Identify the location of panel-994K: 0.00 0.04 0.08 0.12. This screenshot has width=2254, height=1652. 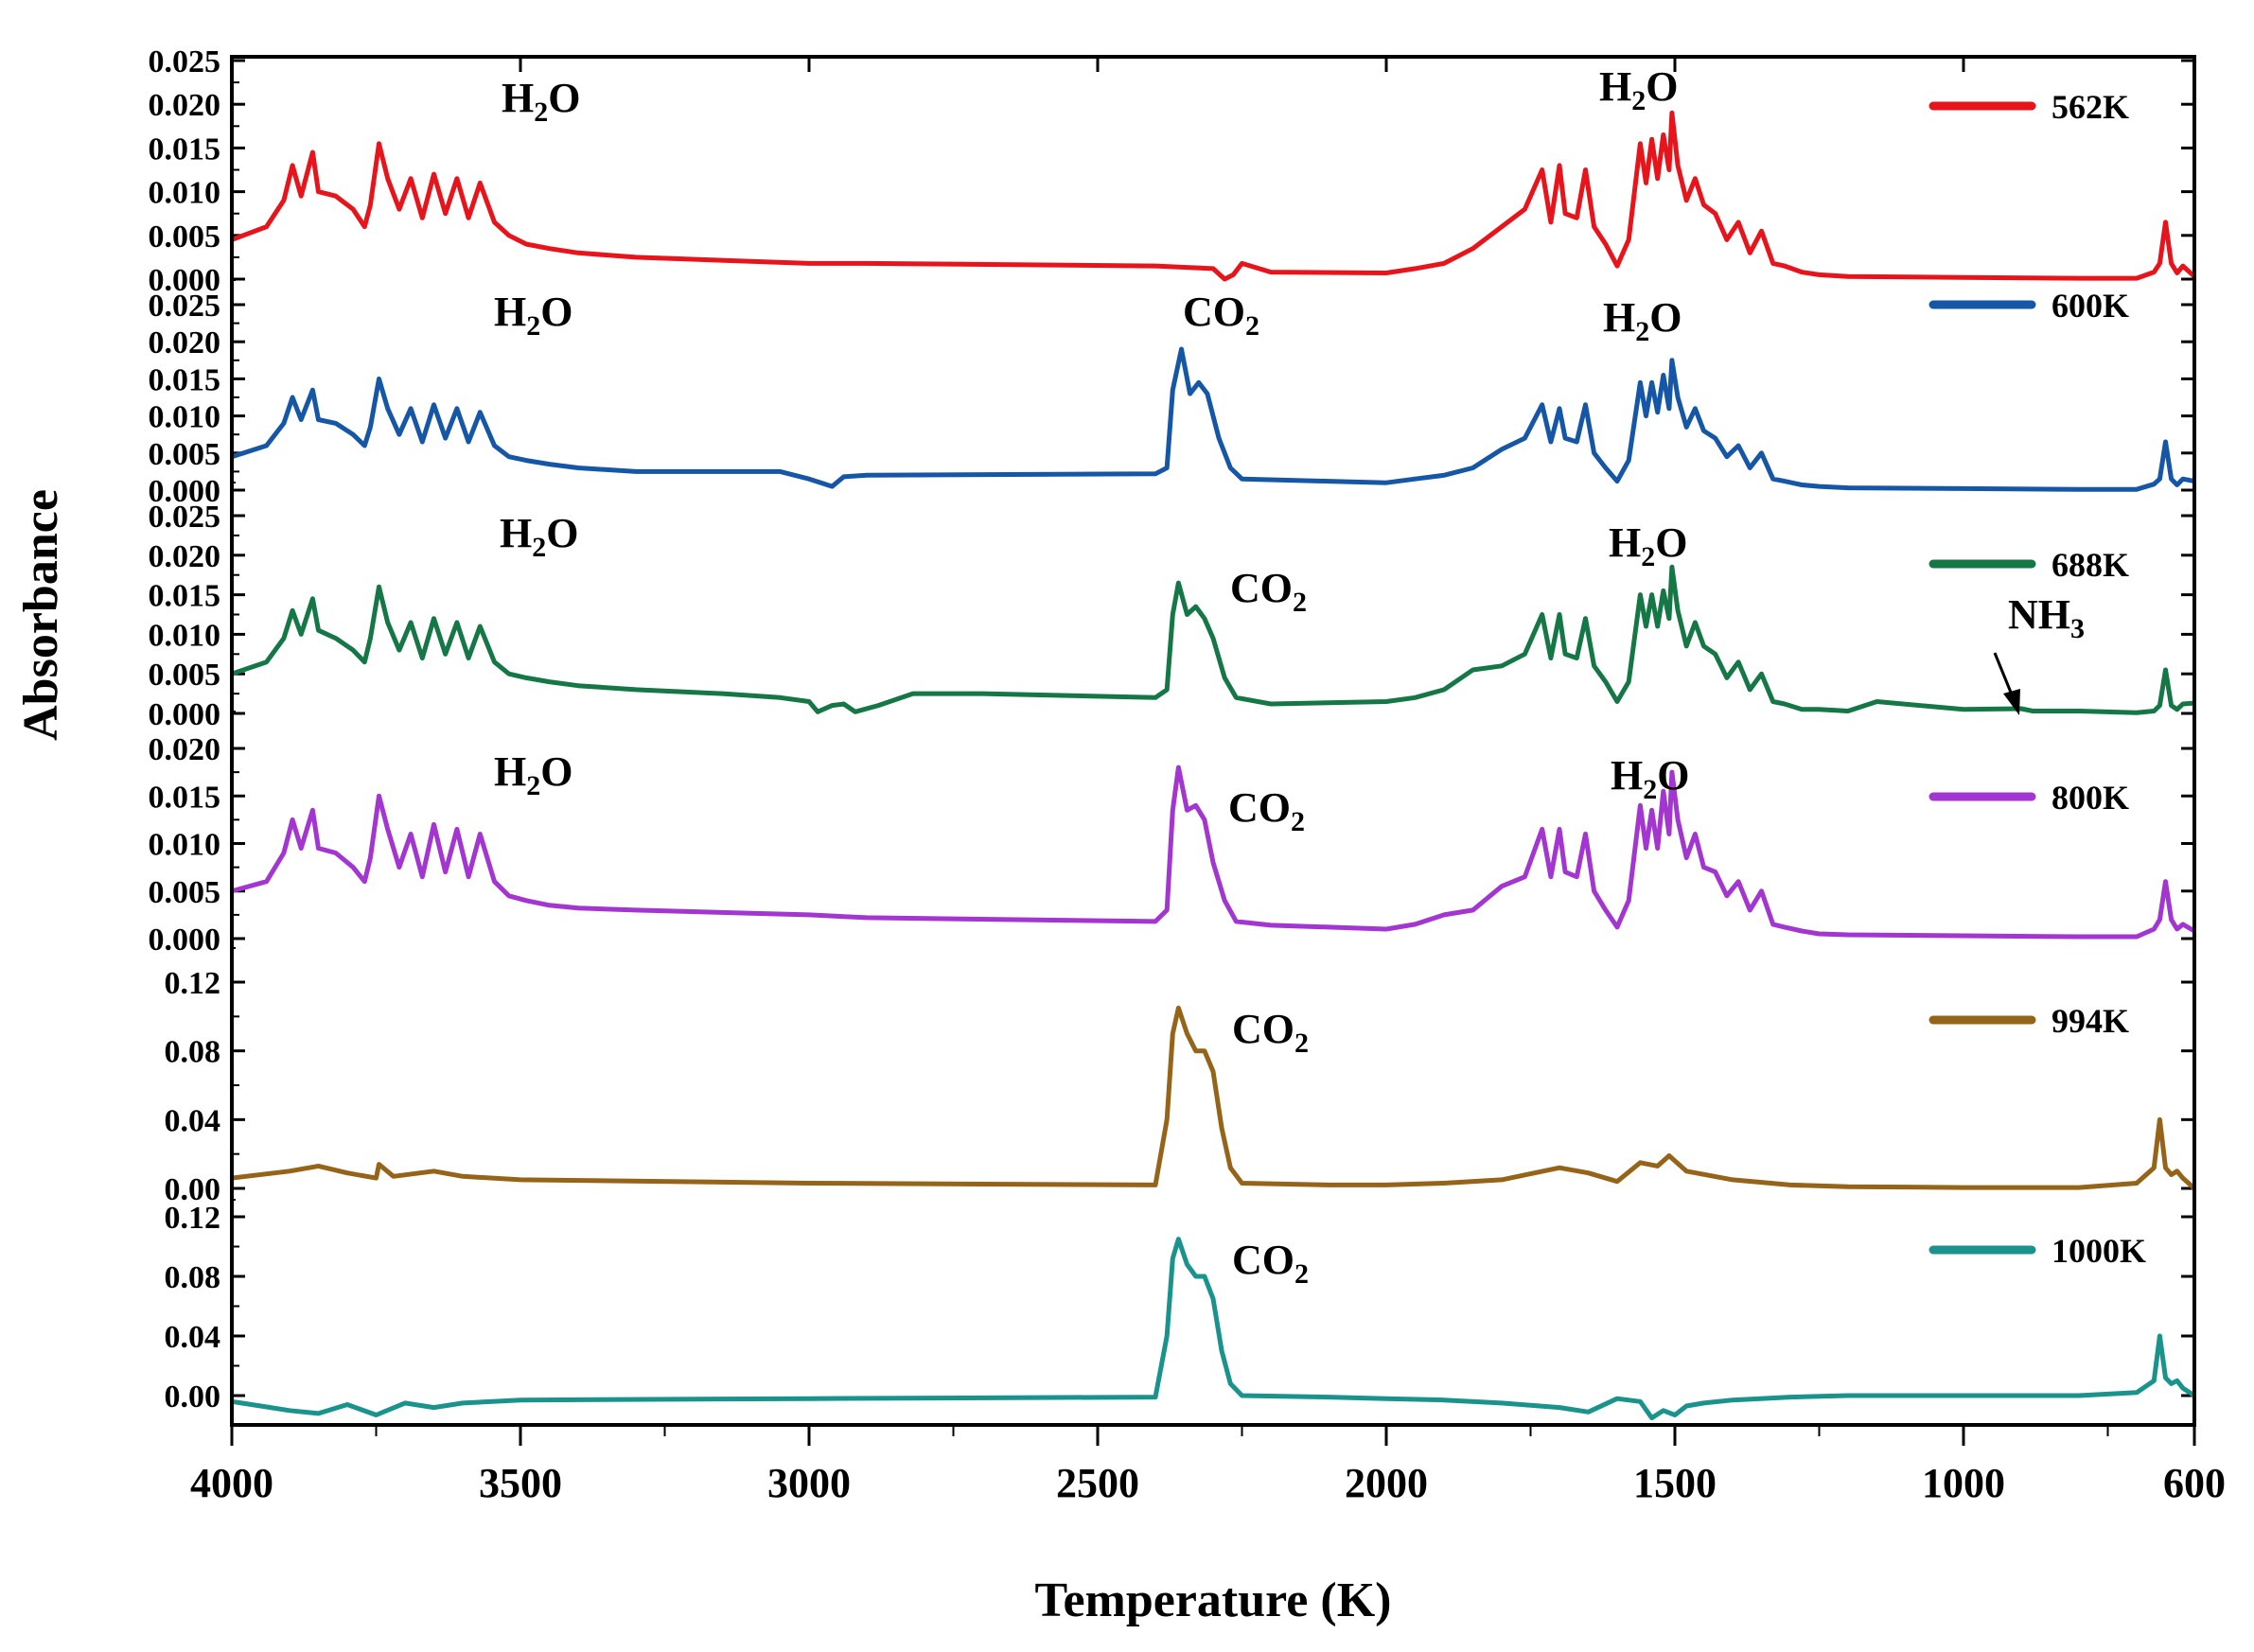
(1180, 1086).